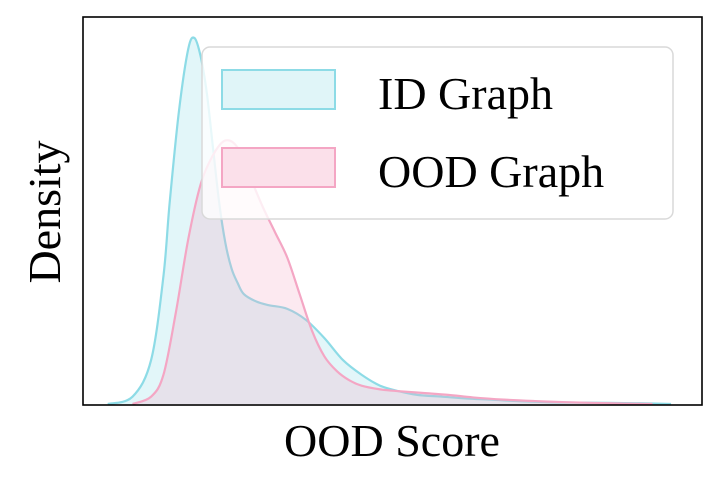 Image resolution: width=721 pixels, height=486 pixels. Describe the element at coordinates (44, 211) in the screenshot. I see `y-axis-title: Density` at that location.